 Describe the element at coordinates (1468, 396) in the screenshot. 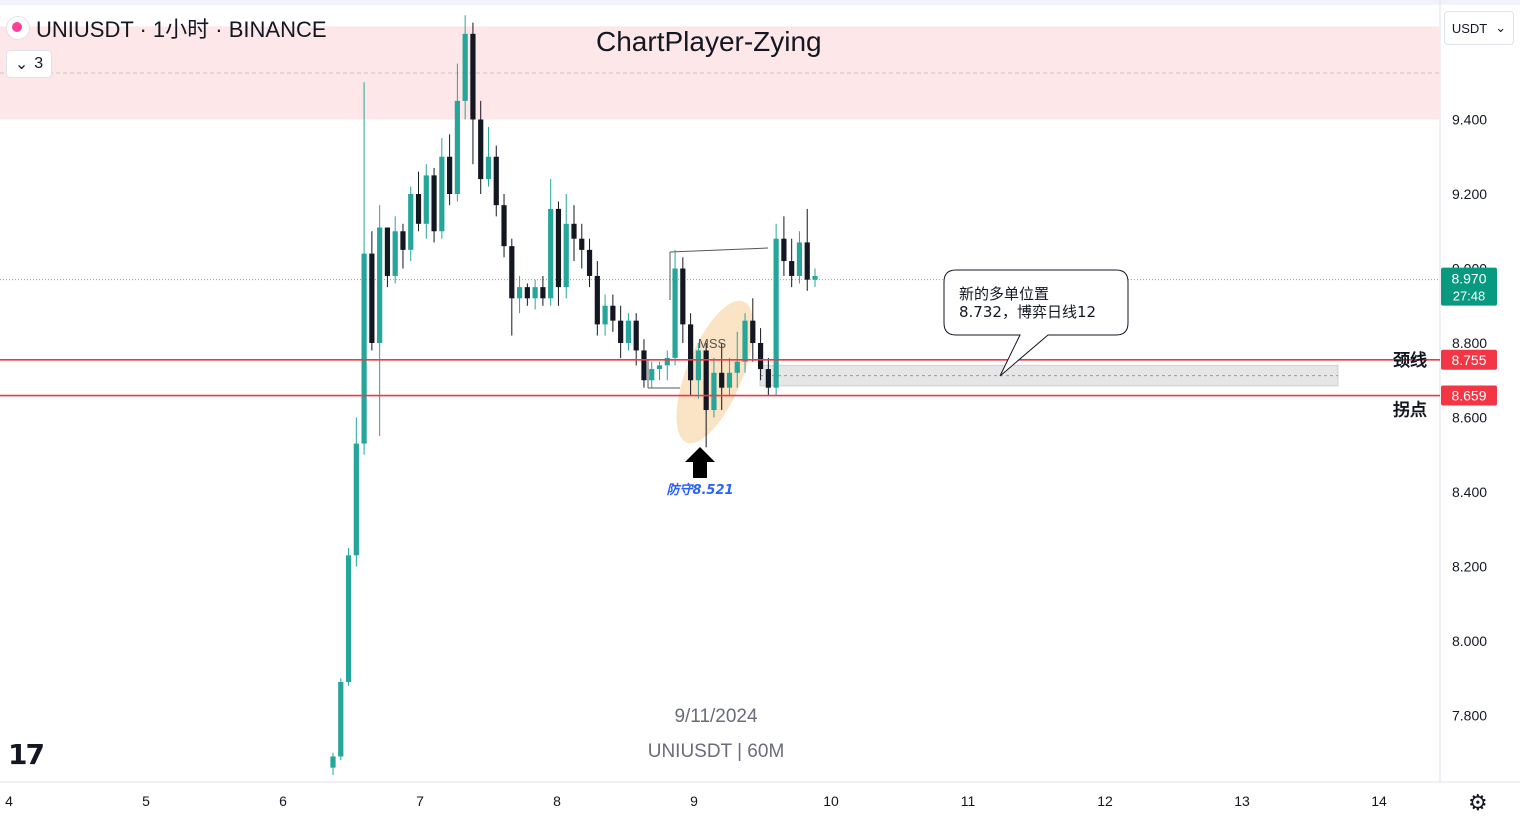

I see `level-price-label: 8.659` at that location.